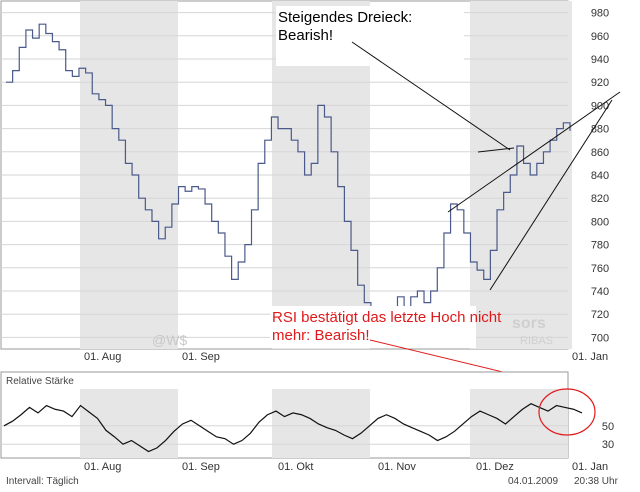  I want to click on y-tick-label: 840, so click(600, 176).